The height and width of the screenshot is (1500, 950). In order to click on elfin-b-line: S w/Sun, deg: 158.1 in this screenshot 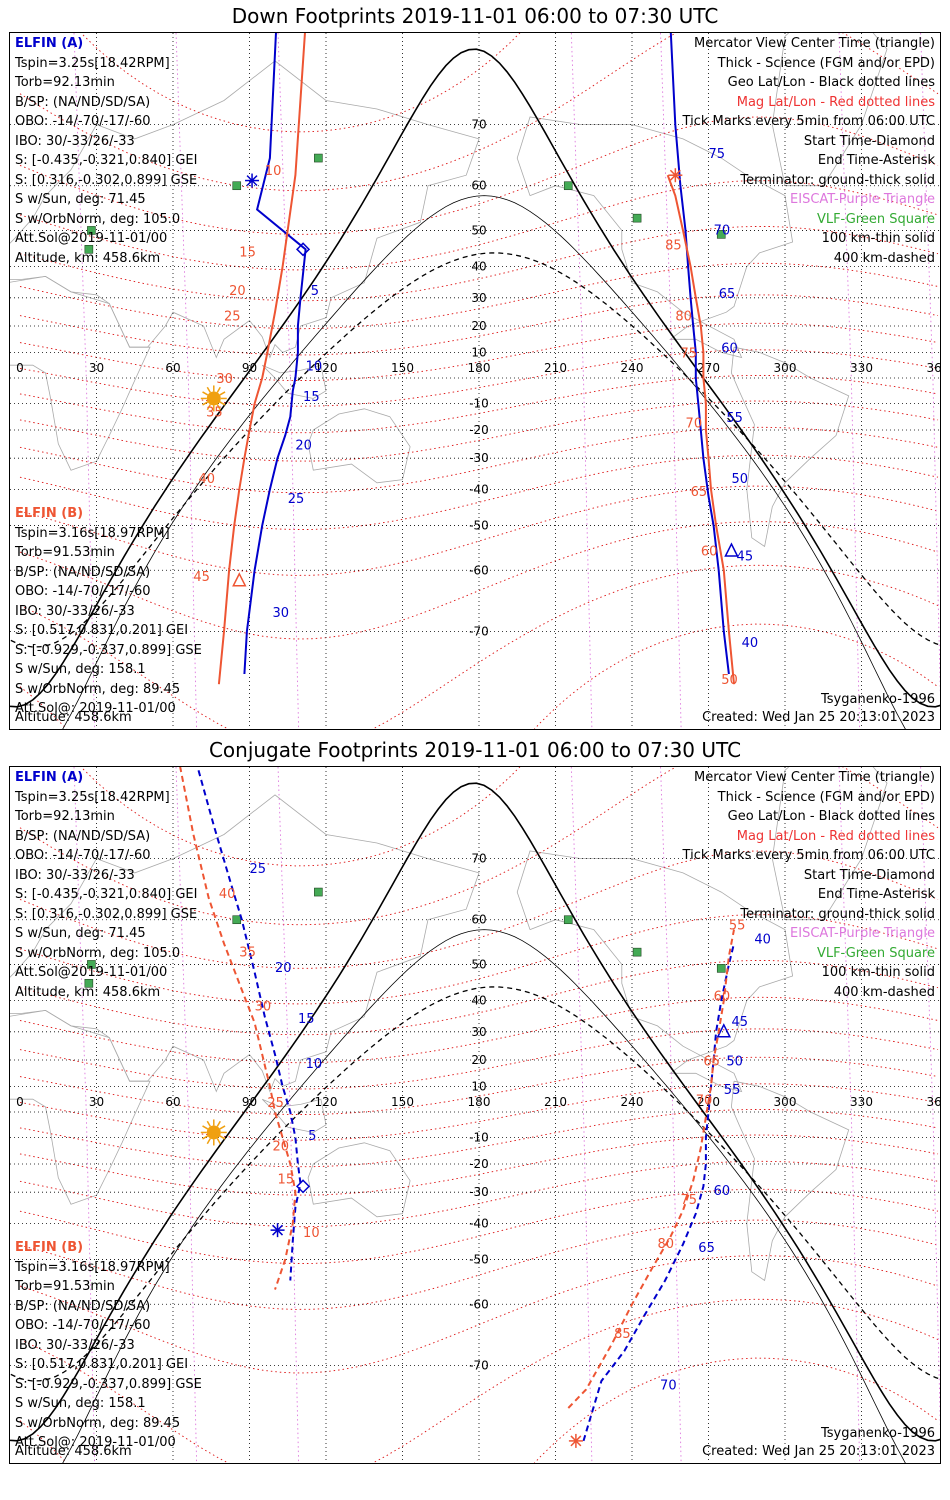, I will do `click(80, 669)`.